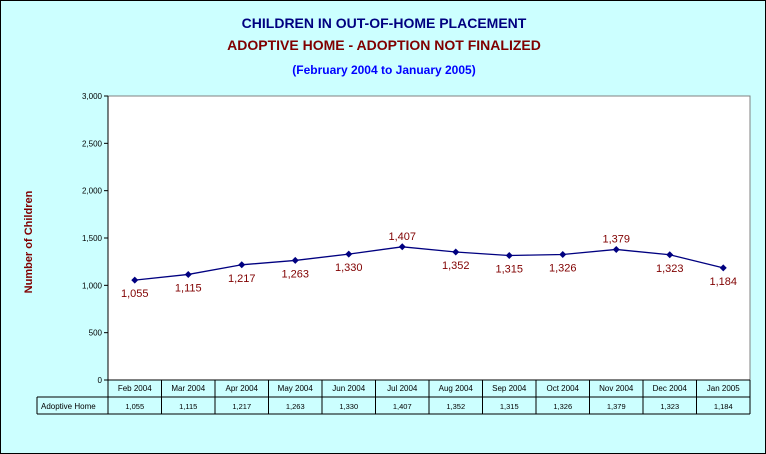  Describe the element at coordinates (670, 388) in the screenshot. I see `x-tick-label: Dec 2004` at that location.